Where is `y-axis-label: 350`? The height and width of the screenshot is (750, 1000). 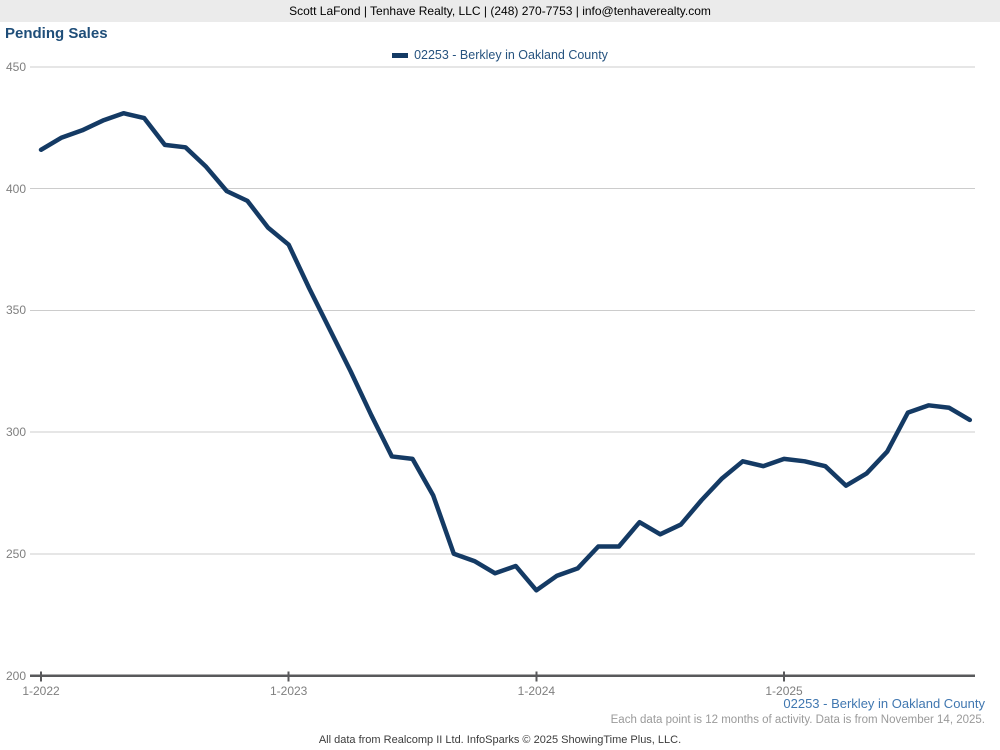 y-axis-label: 350 is located at coordinates (15, 310).